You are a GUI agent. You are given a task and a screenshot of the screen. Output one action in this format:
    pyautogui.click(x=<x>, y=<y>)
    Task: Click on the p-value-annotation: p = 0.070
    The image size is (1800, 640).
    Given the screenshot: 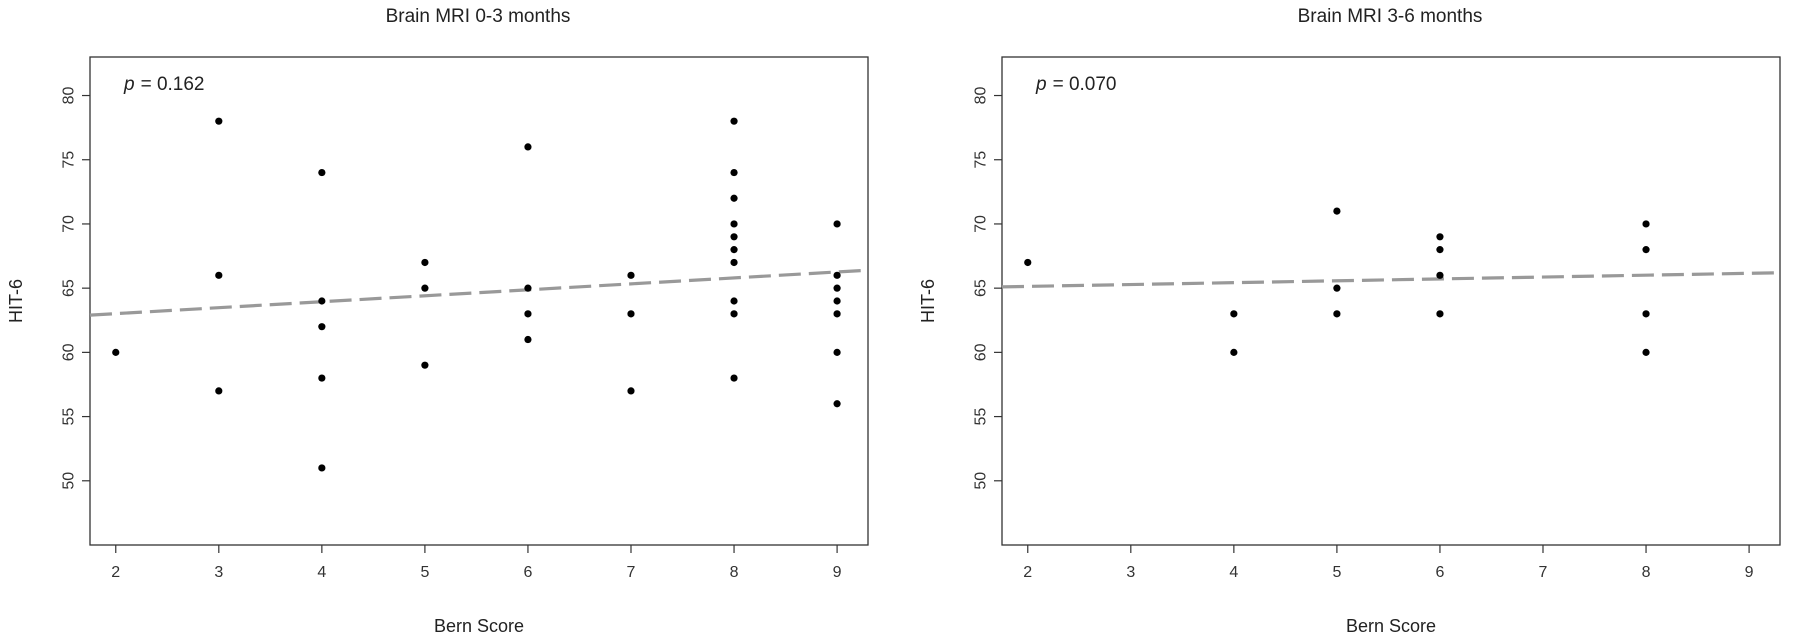 What is the action you would take?
    pyautogui.click(x=1076, y=84)
    